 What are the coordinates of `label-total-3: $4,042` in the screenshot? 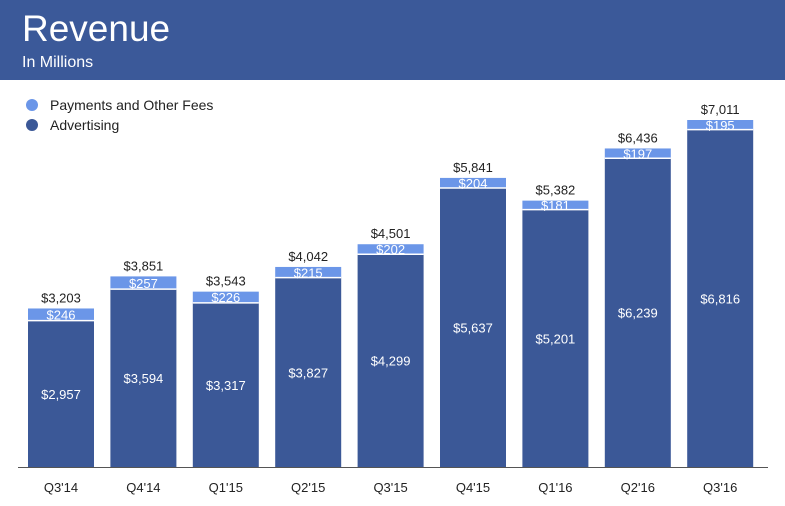 It's located at (308, 256).